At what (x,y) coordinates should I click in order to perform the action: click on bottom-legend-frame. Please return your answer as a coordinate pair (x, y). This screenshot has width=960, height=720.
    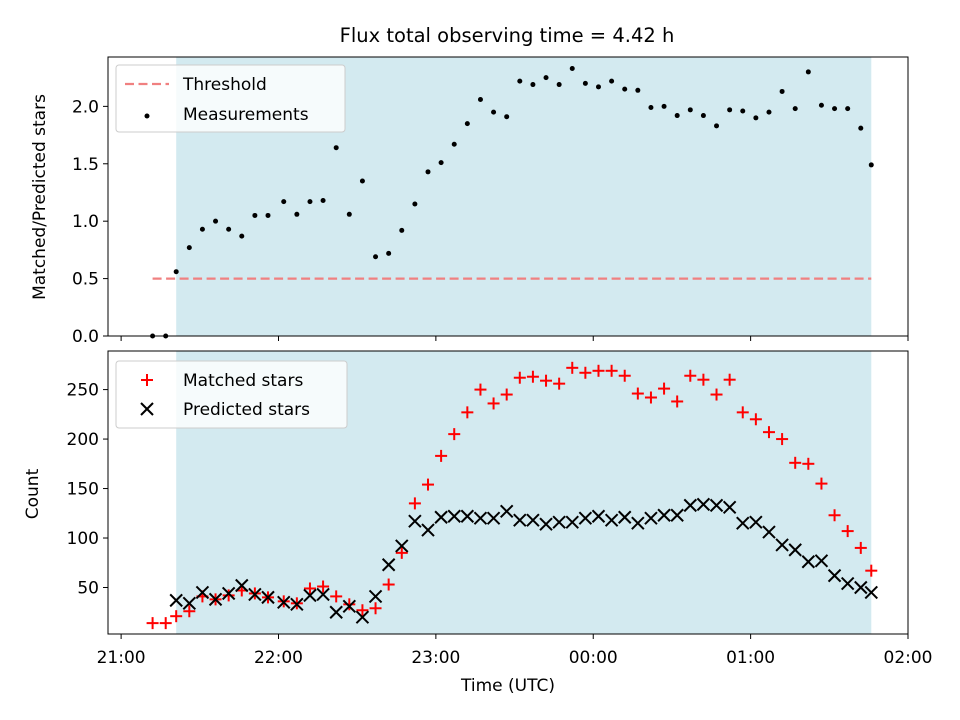
    Looking at the image, I should click on (231, 394).